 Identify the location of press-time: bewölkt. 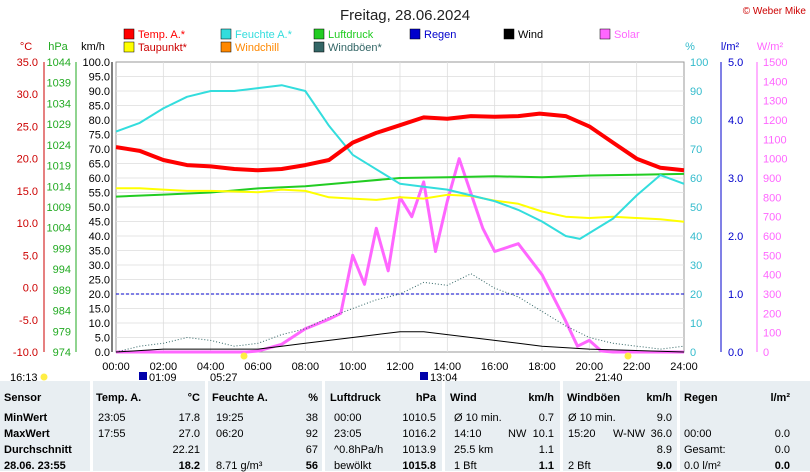
(353, 466).